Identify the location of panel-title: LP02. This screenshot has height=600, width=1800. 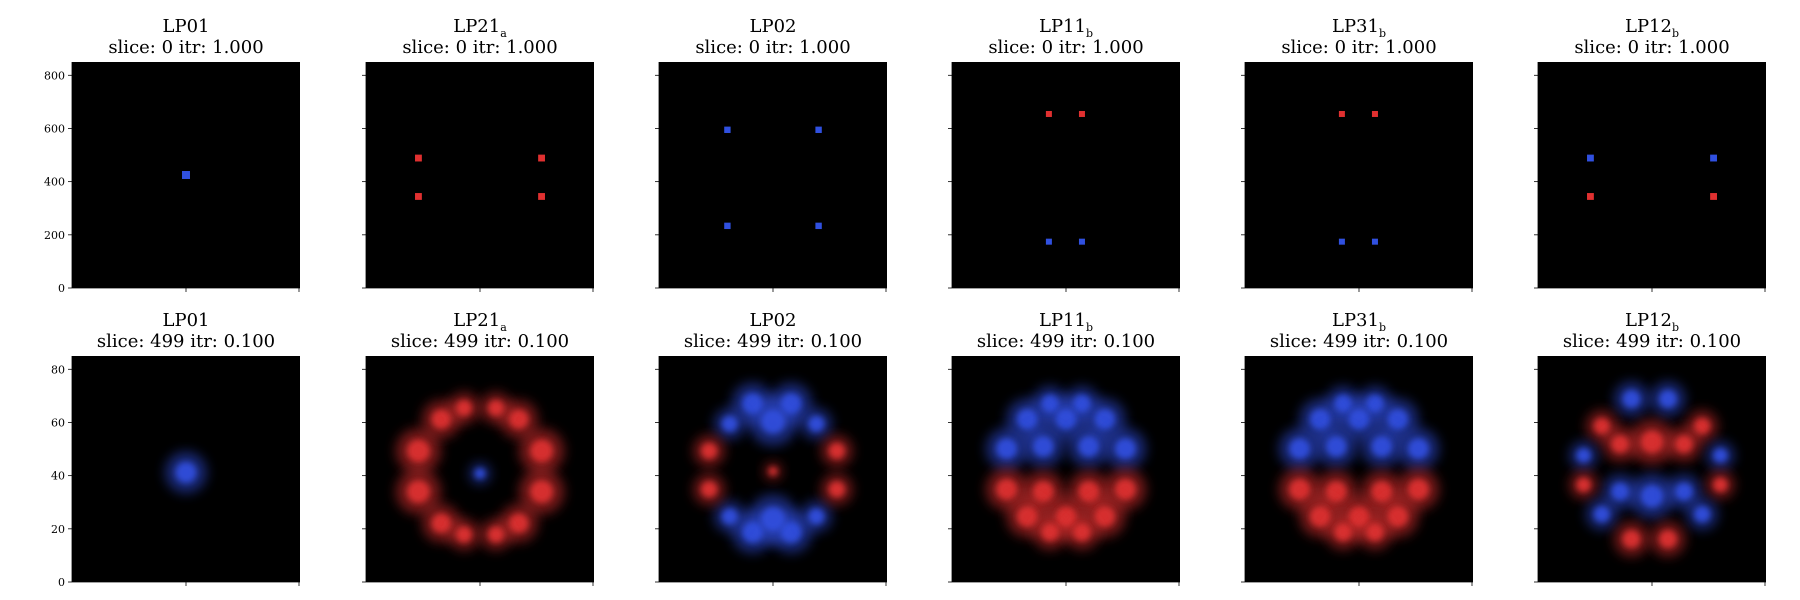
(773, 26).